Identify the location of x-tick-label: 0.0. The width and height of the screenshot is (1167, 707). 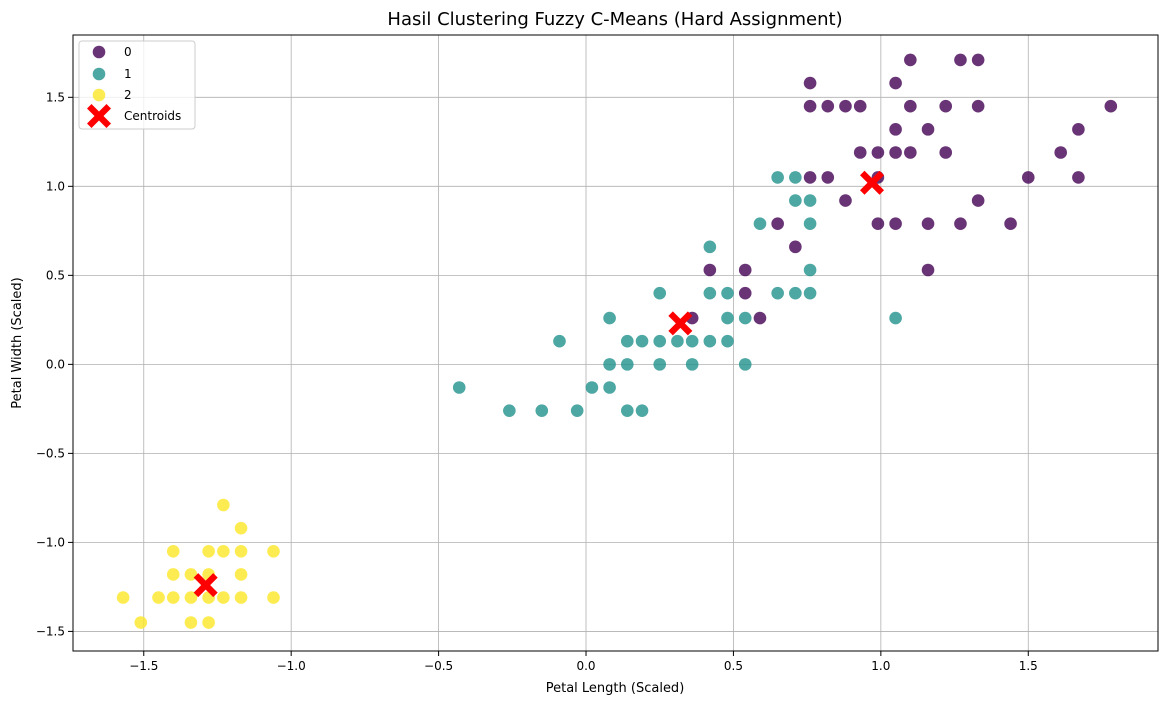
(585, 666).